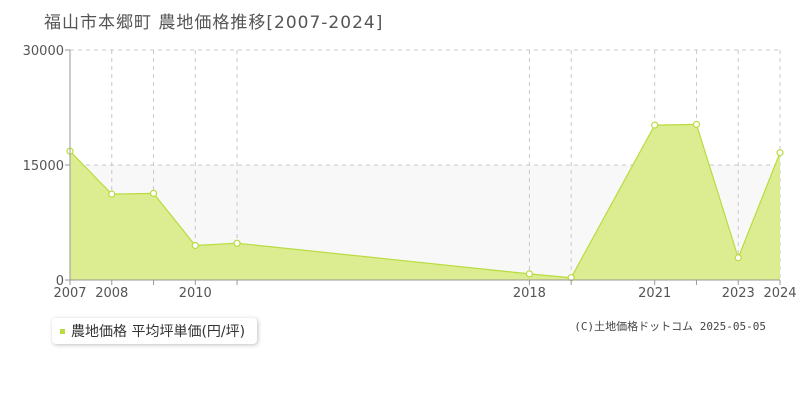 The image size is (800, 400). I want to click on y-tick-labels: 0 15000 30000, so click(43, 166).